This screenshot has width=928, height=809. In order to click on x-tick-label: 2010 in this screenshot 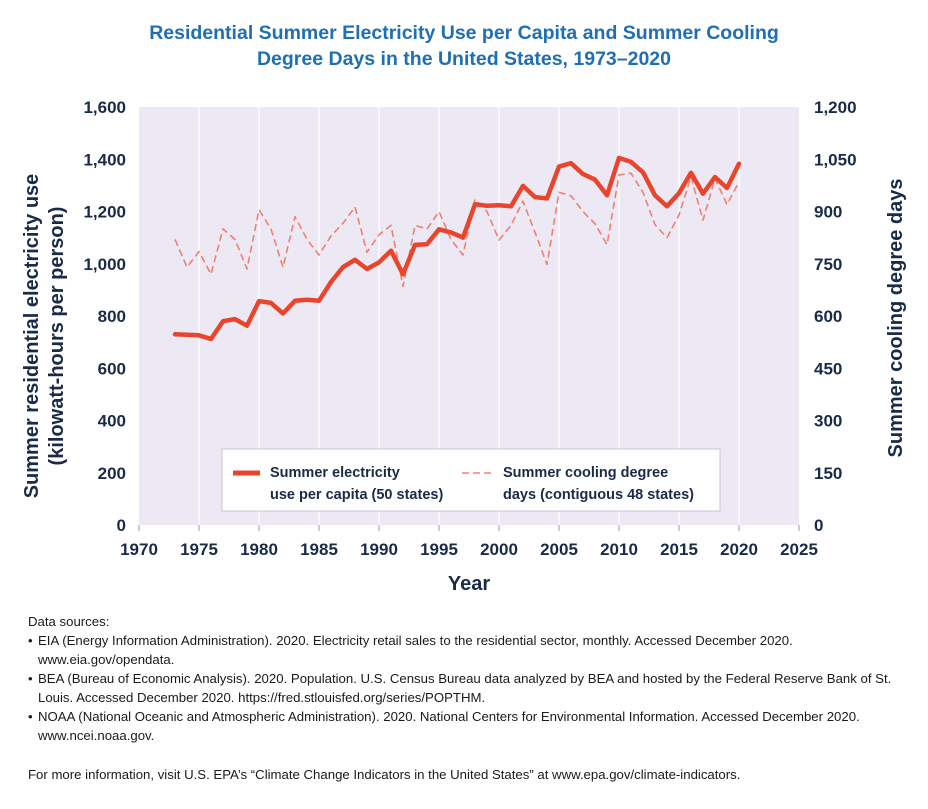, I will do `click(619, 549)`.